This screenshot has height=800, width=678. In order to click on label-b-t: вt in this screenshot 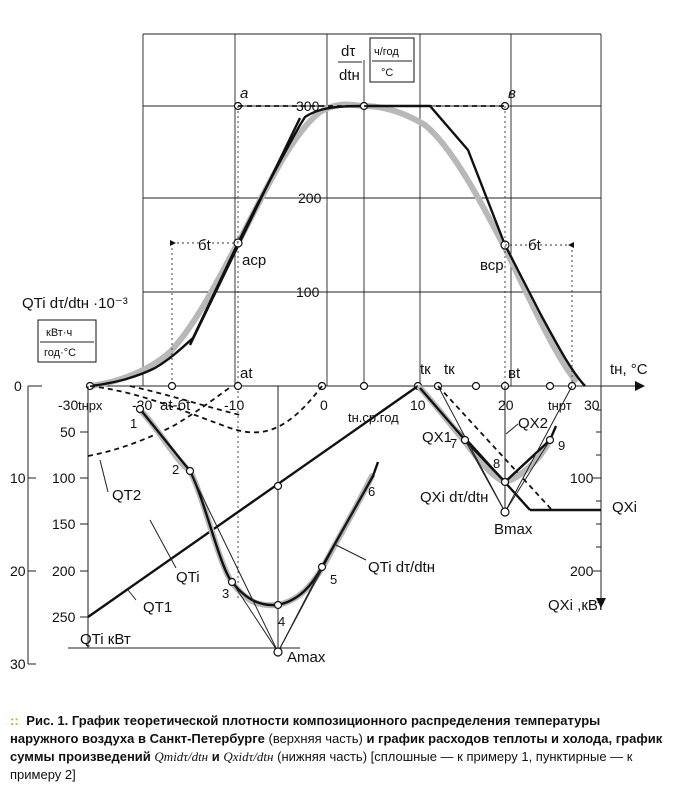, I will do `click(514, 373)`.